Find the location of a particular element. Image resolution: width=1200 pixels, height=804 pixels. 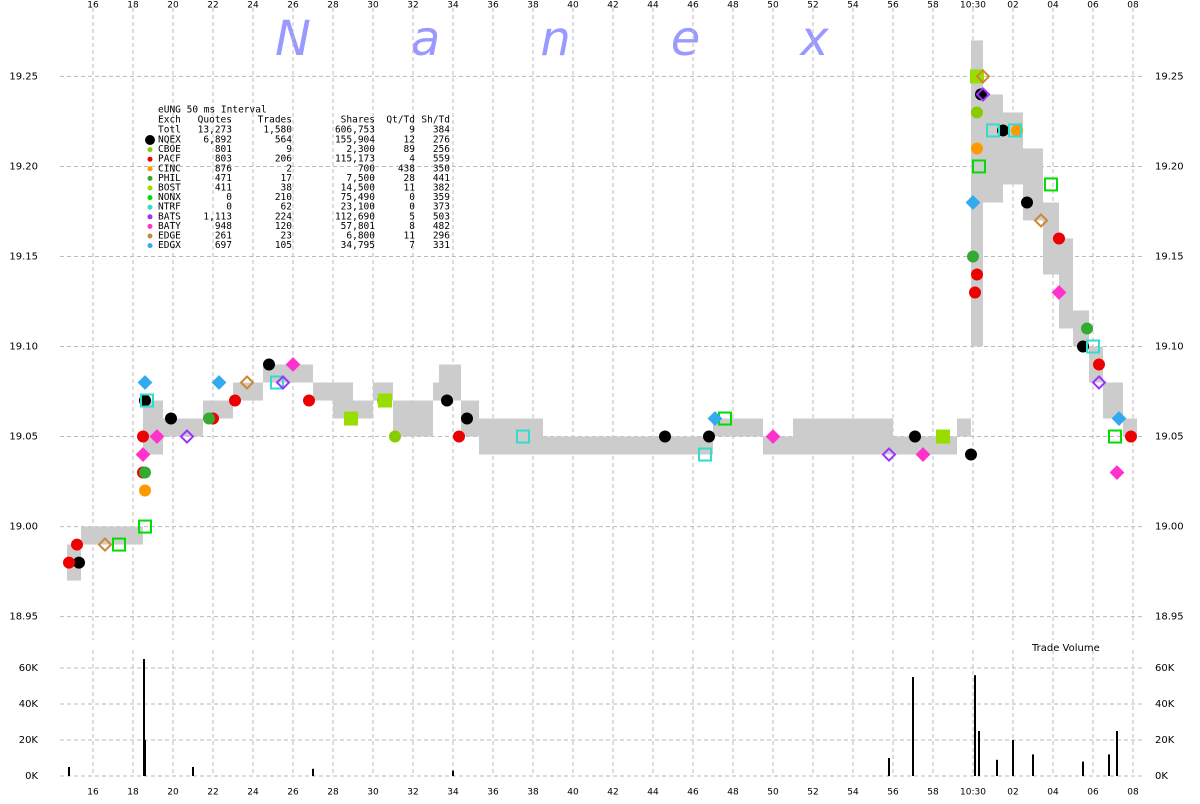

x-tick-label: 48 is located at coordinates (733, 6).